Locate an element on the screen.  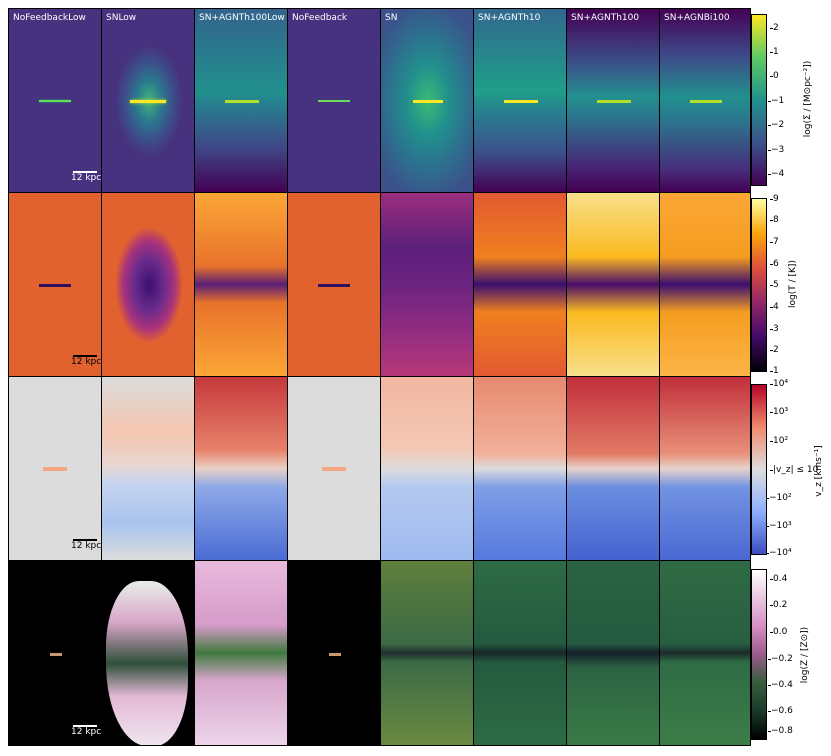
panel-velocity-nofeedback is located at coordinates (334, 468).